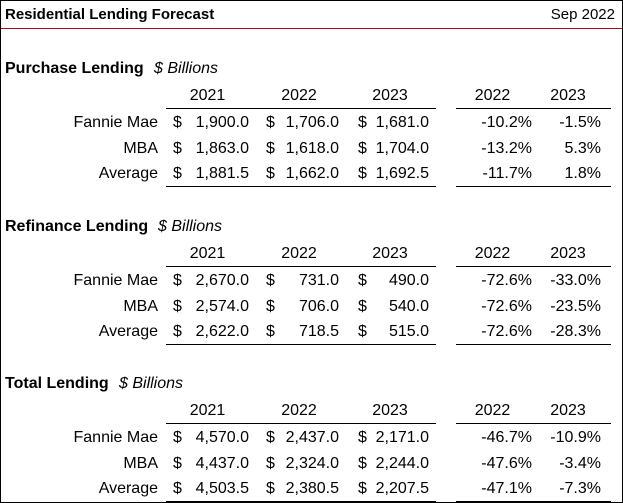 The height and width of the screenshot is (503, 623). What do you see at coordinates (312, 122) in the screenshot?
I see `amount: 1,706.0` at bounding box center [312, 122].